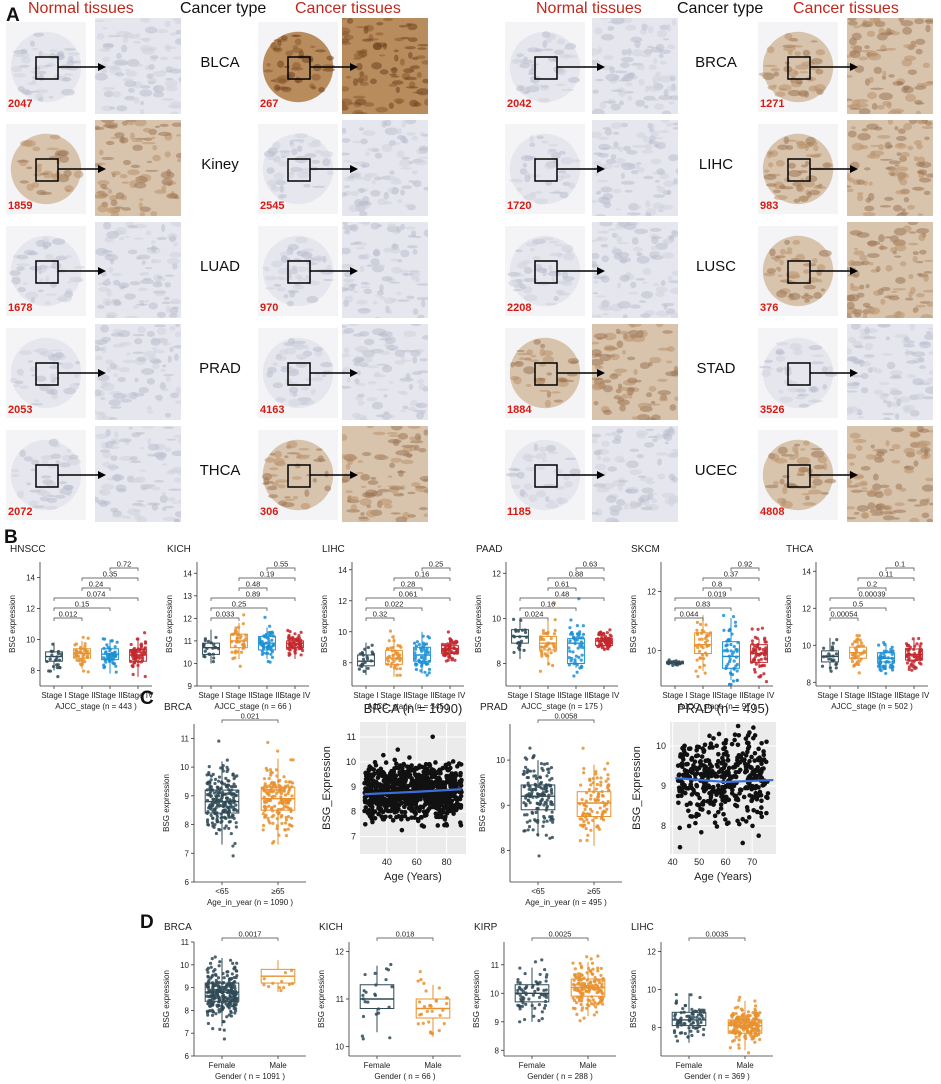 The image size is (941, 1084). What do you see at coordinates (436, 564) in the screenshot?
I see `p-value-label: 0.25` at bounding box center [436, 564].